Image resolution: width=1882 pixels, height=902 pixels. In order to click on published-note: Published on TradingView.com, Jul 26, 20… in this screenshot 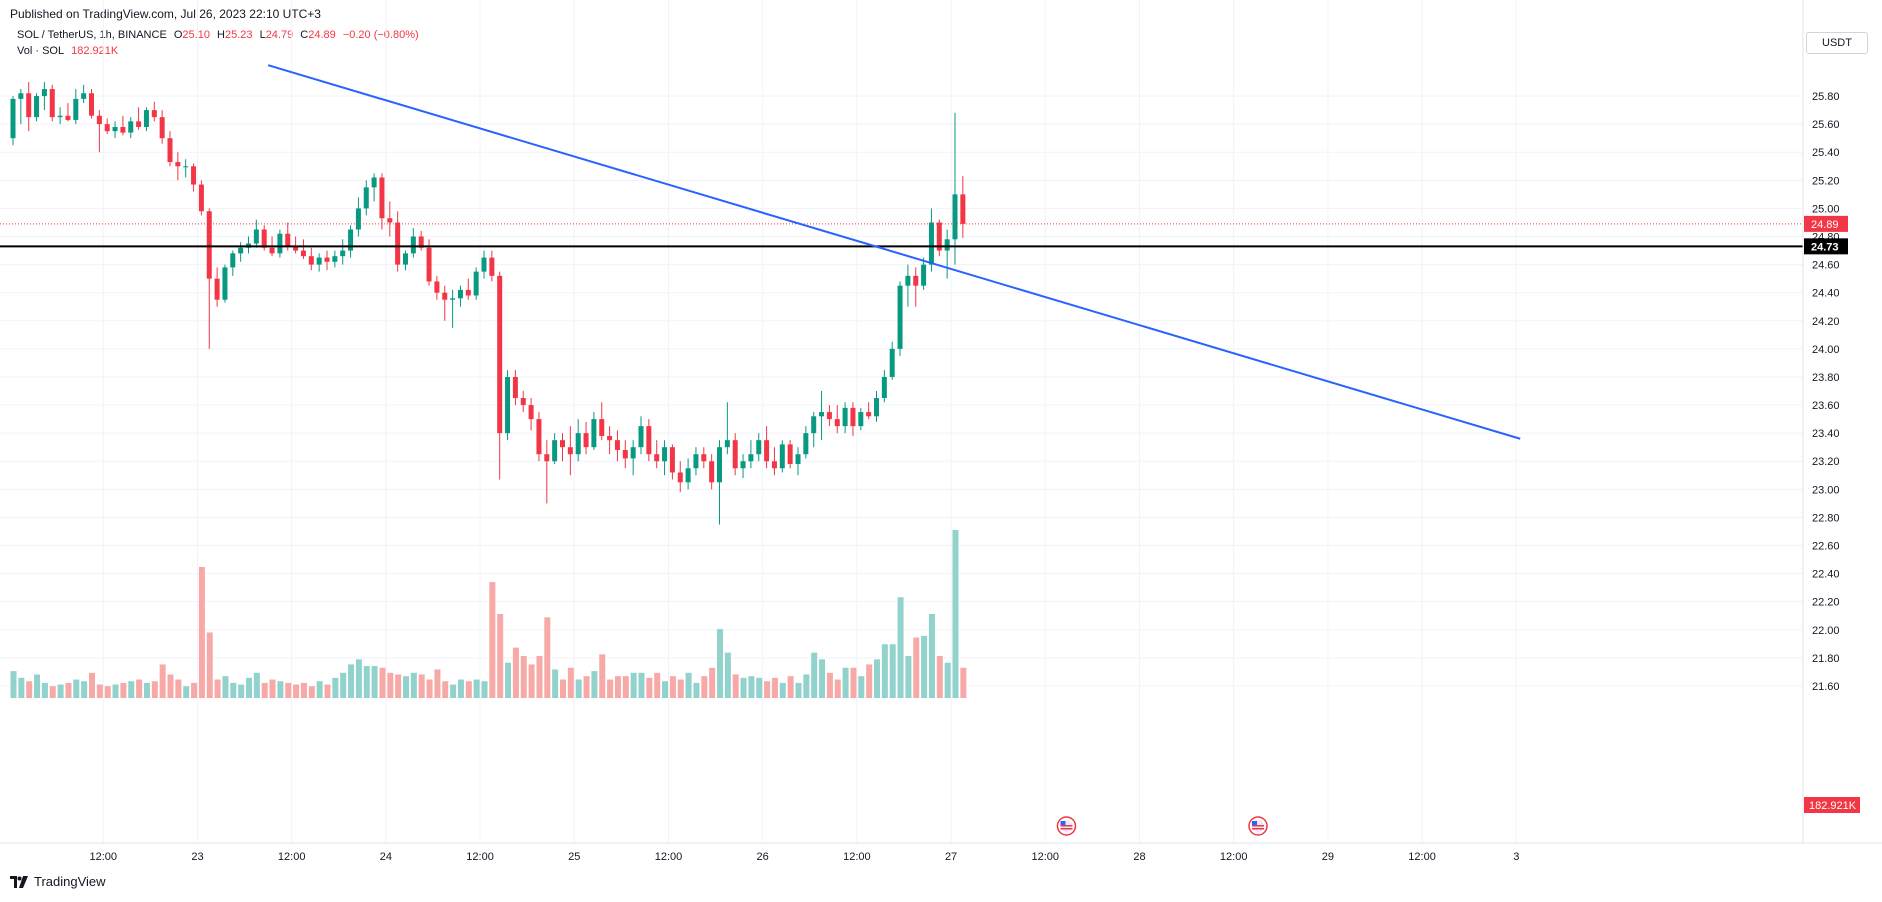, I will do `click(165, 14)`.